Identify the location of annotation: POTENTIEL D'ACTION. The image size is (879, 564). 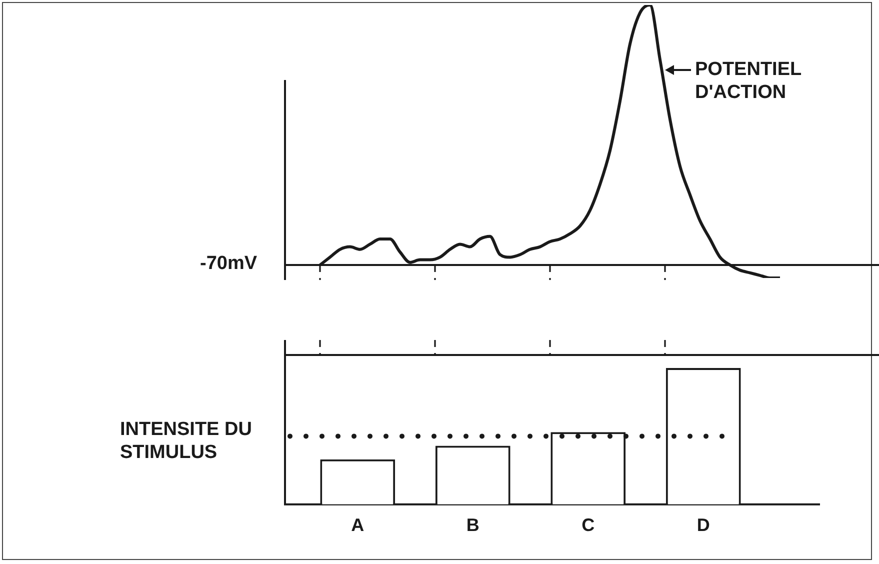
(748, 81).